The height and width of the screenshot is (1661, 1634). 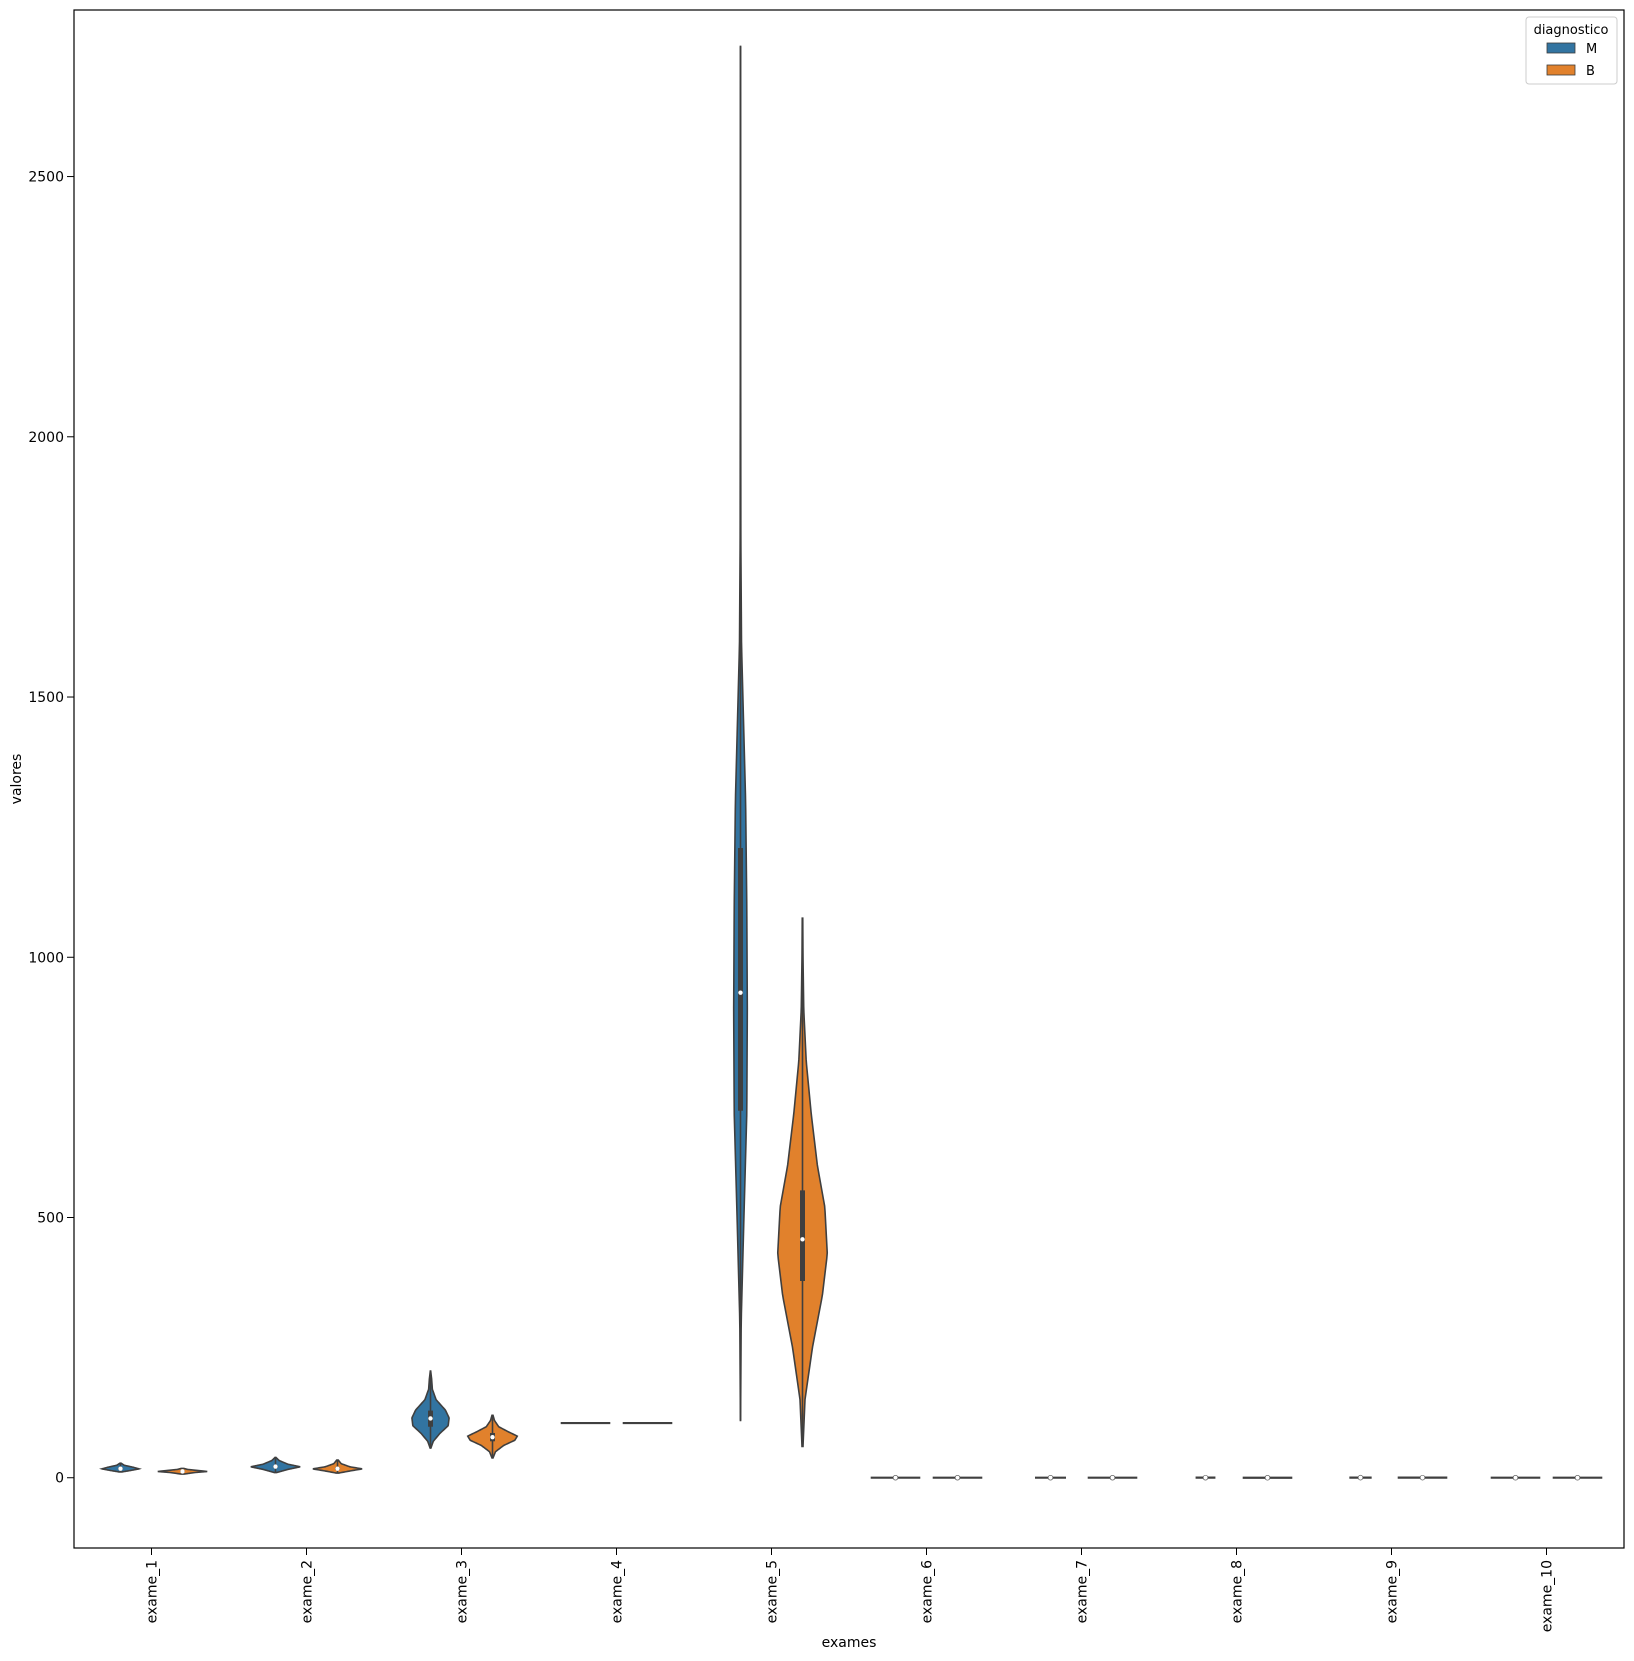 I want to click on legend-swatch-b, so click(x=1561, y=70).